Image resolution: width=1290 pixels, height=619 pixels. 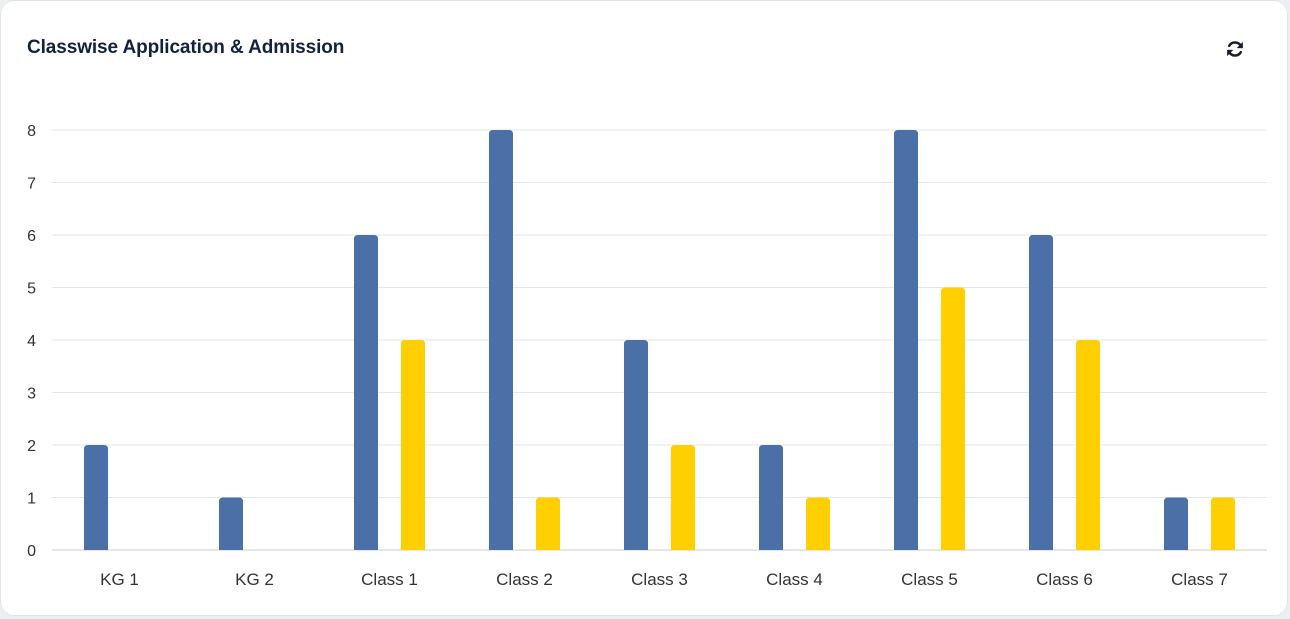 What do you see at coordinates (794, 579) in the screenshot?
I see `x-tick-label: Class 4` at bounding box center [794, 579].